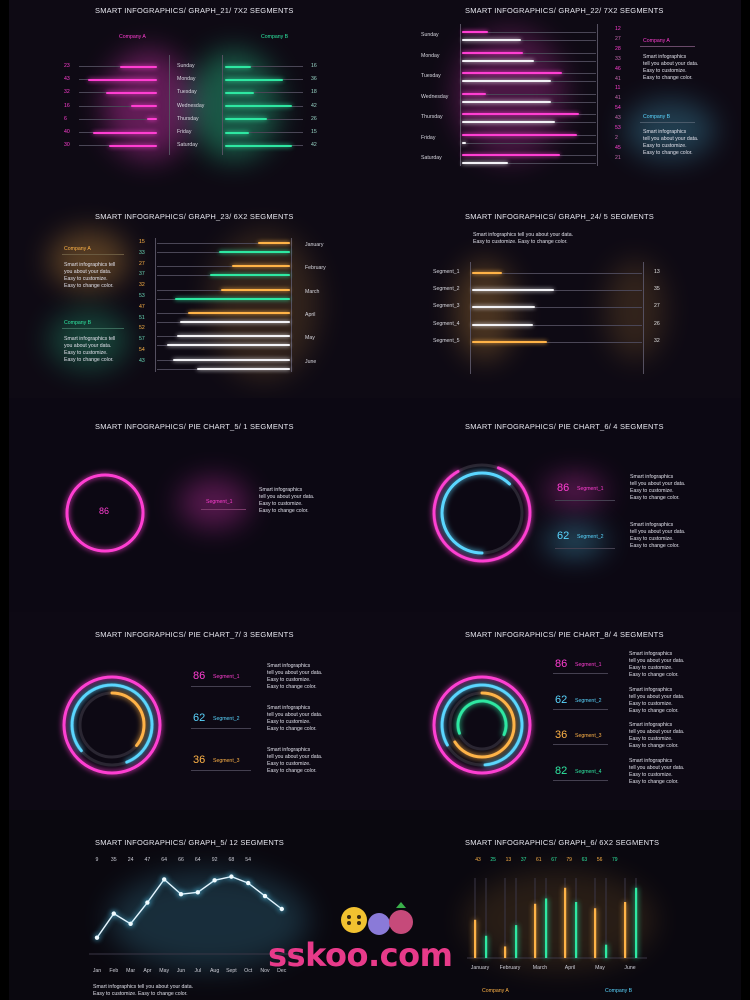 The image size is (750, 1000). What do you see at coordinates (570, 968) in the screenshot?
I see `graph6-month-label: April` at bounding box center [570, 968].